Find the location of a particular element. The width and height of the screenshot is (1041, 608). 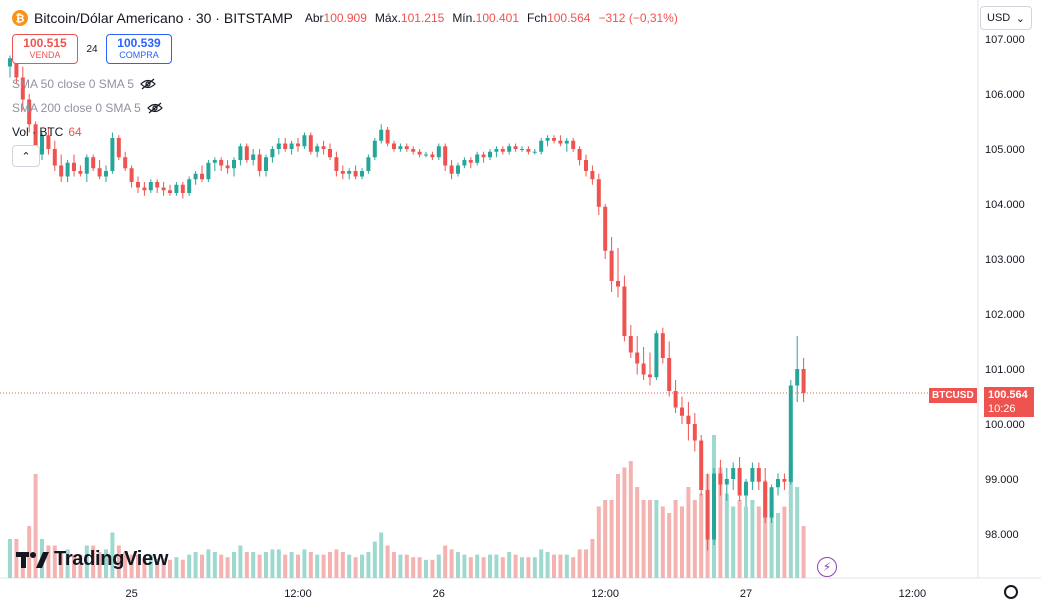

x-tick-label: 27 is located at coordinates (746, 594).